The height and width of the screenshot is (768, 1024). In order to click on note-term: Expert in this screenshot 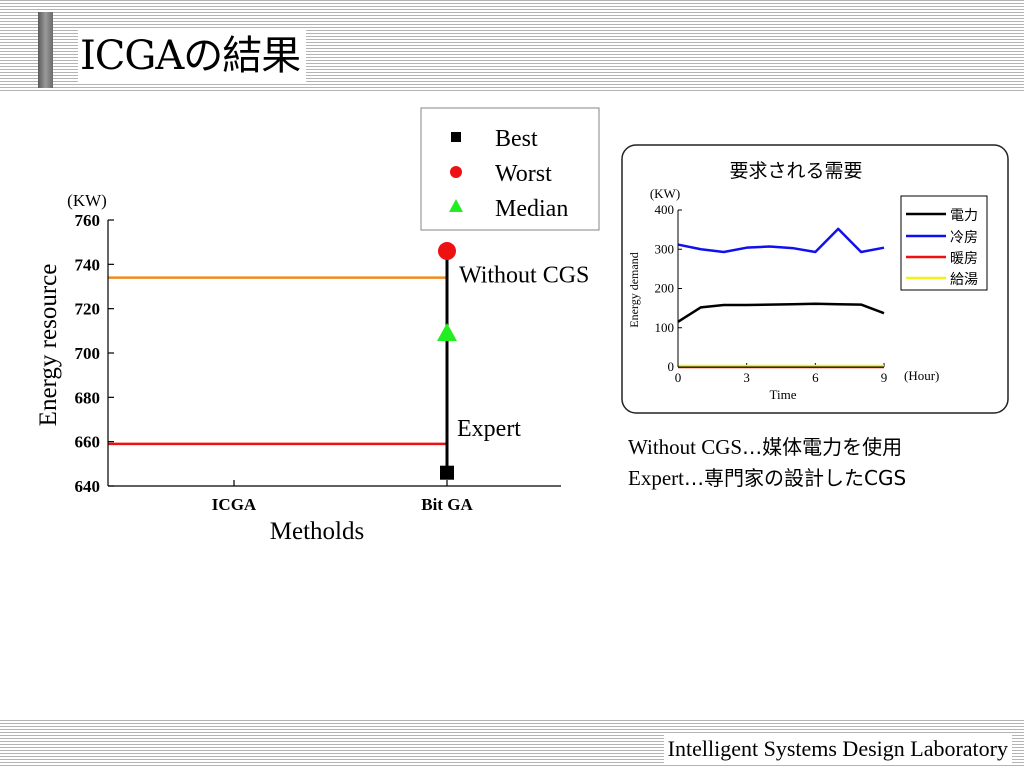, I will do `click(656, 478)`.